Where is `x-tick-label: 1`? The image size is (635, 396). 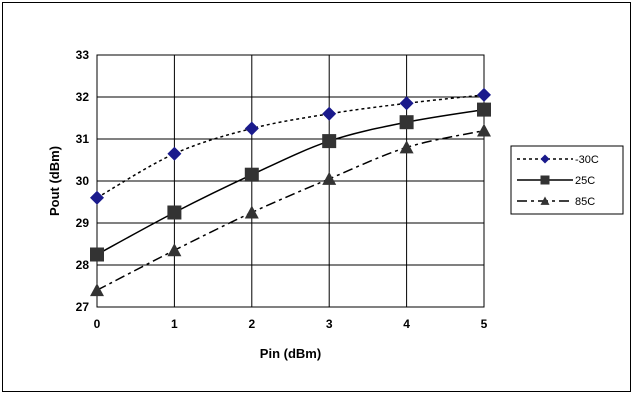
x-tick-label: 1 is located at coordinates (174, 324).